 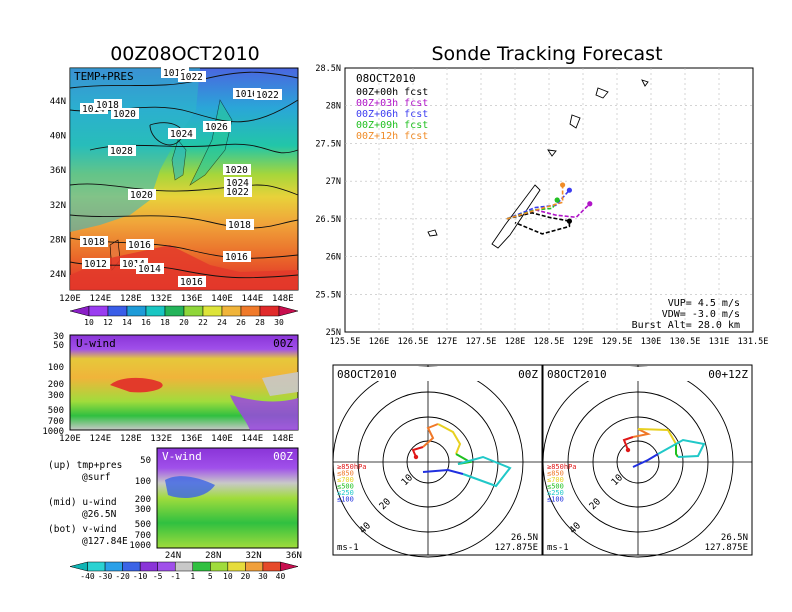 What do you see at coordinates (173, 556) in the screenshot?
I see `v-wind-x-tick: 24N` at bounding box center [173, 556].